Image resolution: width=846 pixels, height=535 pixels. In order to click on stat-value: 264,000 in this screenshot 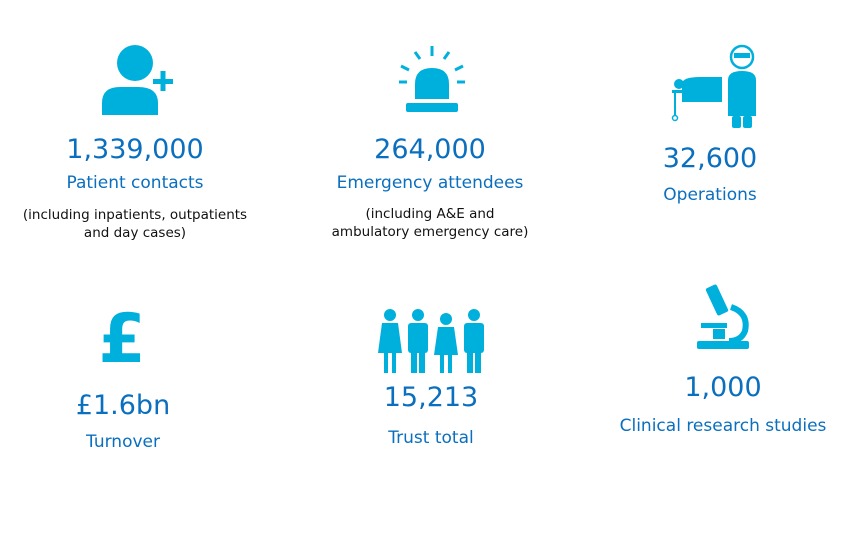, I will do `click(430, 149)`.